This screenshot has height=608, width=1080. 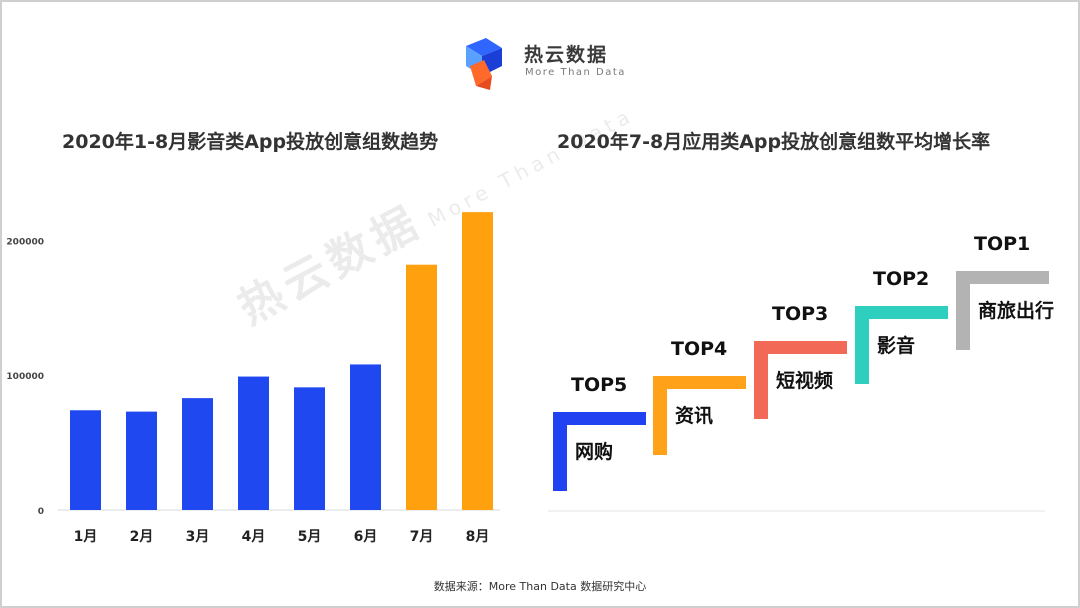 What do you see at coordinates (694, 415) in the screenshot?
I see `rank-category: 资讯` at bounding box center [694, 415].